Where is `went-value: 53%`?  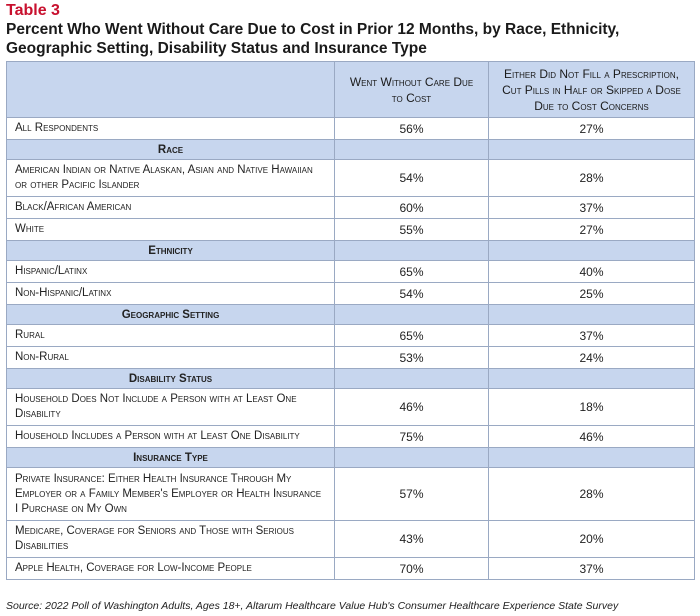 went-value: 53% is located at coordinates (411, 357).